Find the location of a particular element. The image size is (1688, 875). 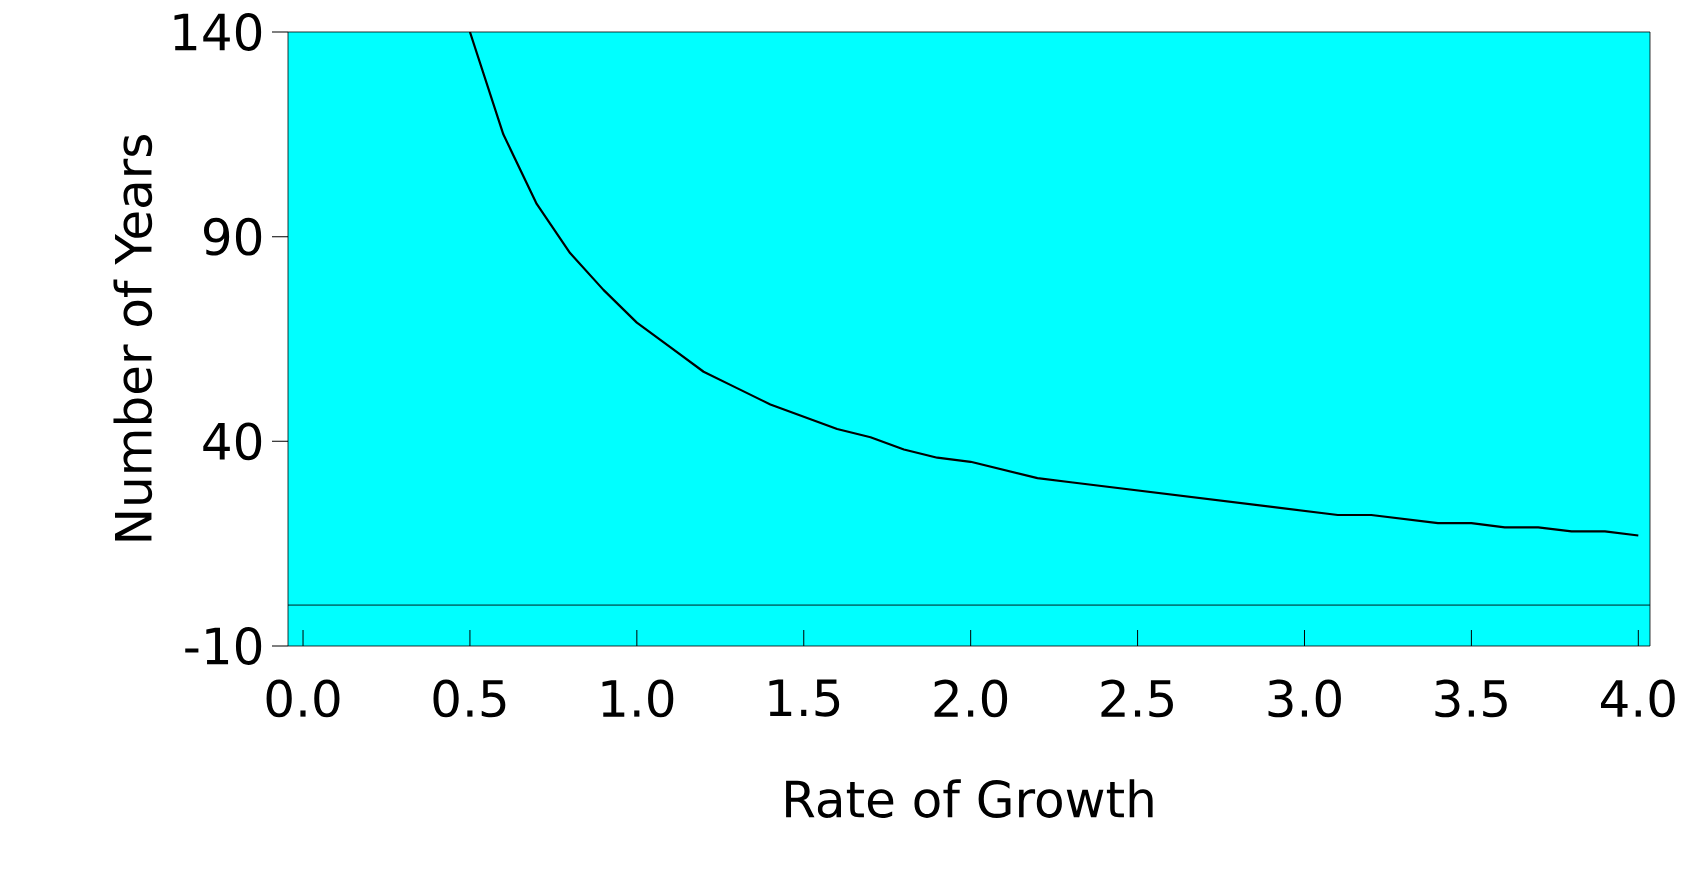

x-tick-label: 1.5 is located at coordinates (804, 698).